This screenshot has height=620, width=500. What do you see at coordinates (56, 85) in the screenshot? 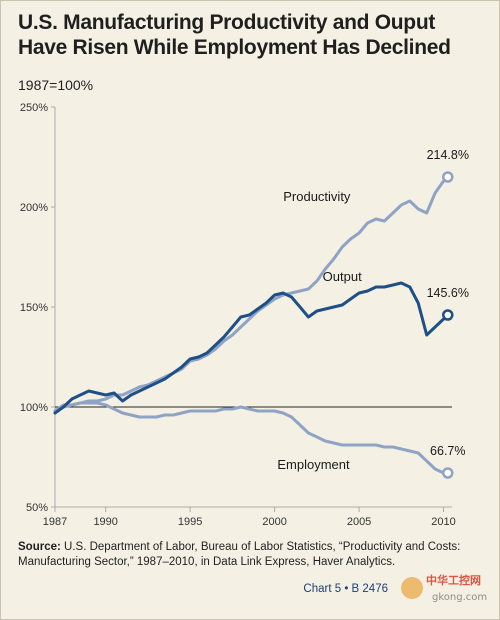
I see `chart-subtitle: 1987=100%` at bounding box center [56, 85].